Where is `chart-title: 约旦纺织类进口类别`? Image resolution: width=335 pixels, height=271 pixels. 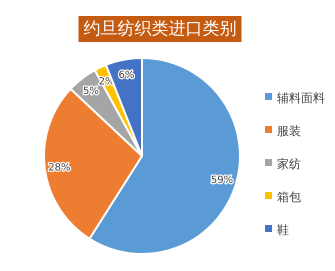
chart-title: 约旦纺织类进口类别 is located at coordinates (160, 29).